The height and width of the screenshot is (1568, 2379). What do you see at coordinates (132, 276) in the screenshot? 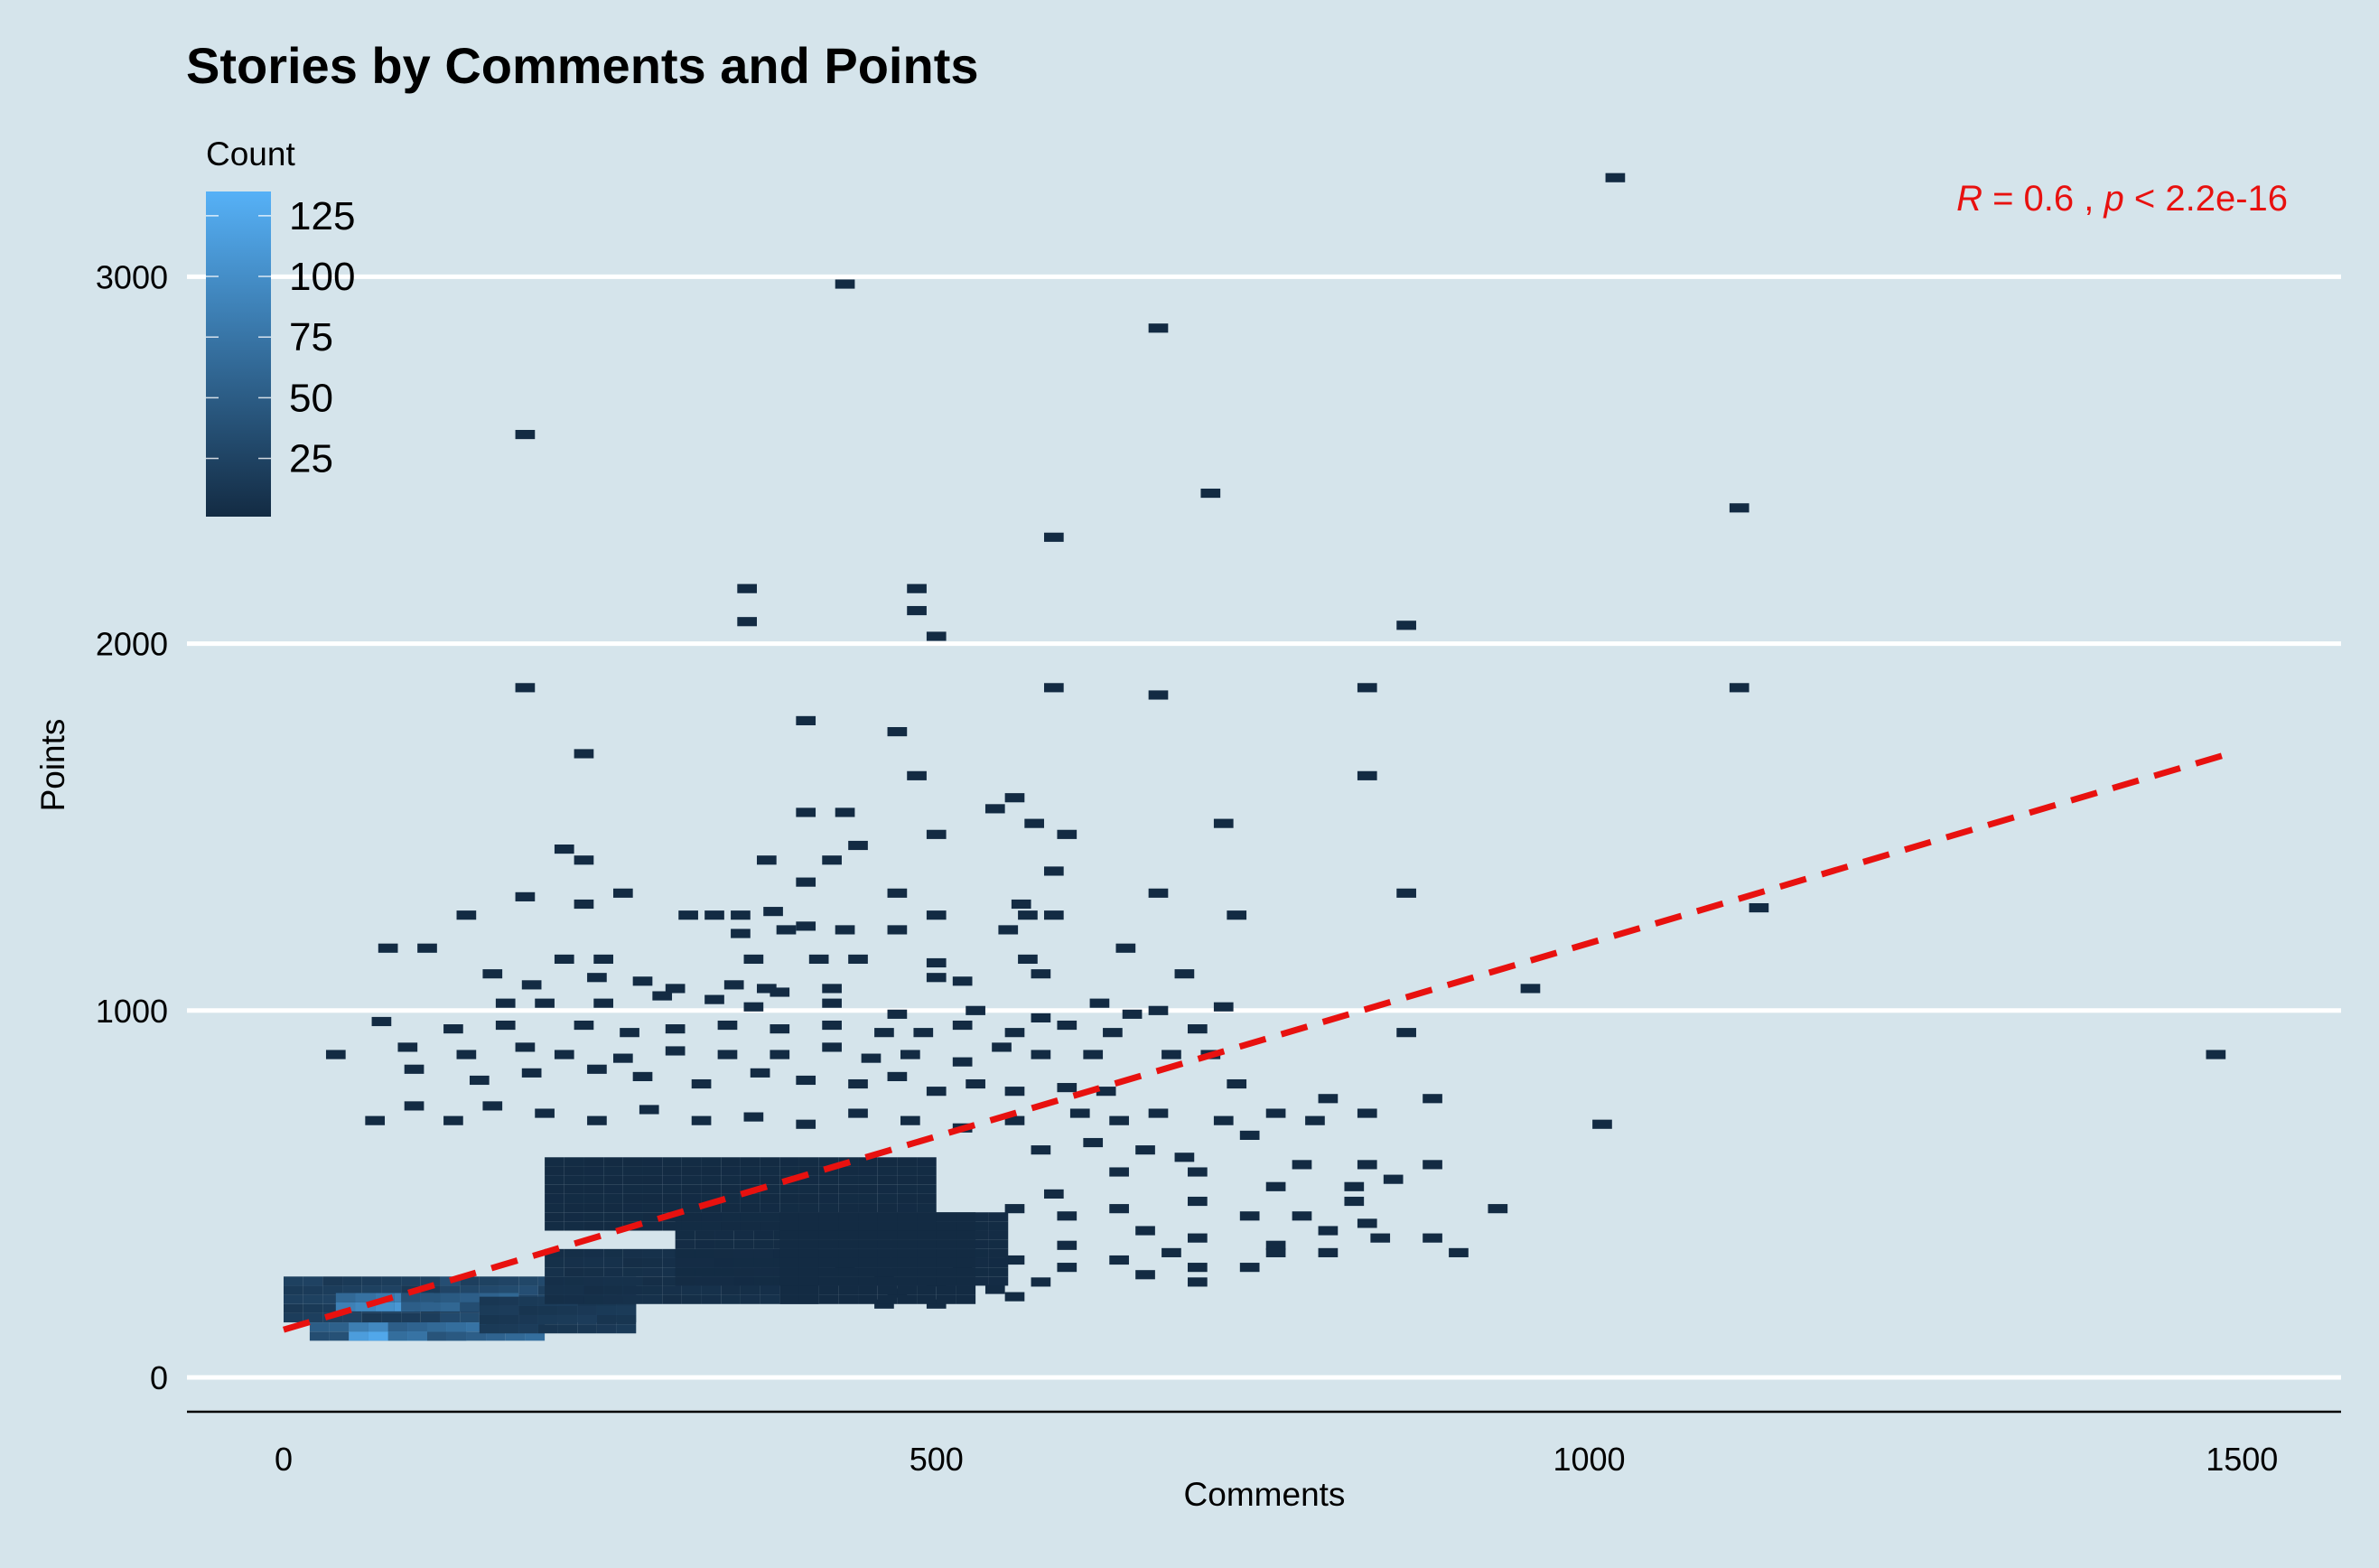
I see `y-tick-label-3000: 3000` at bounding box center [132, 276].